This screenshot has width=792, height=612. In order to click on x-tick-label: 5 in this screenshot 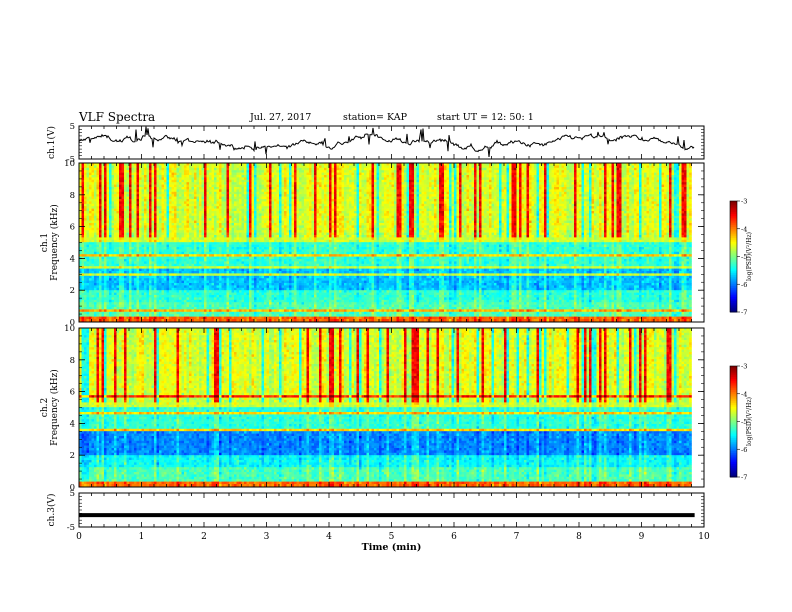, I will do `click(392, 537)`.